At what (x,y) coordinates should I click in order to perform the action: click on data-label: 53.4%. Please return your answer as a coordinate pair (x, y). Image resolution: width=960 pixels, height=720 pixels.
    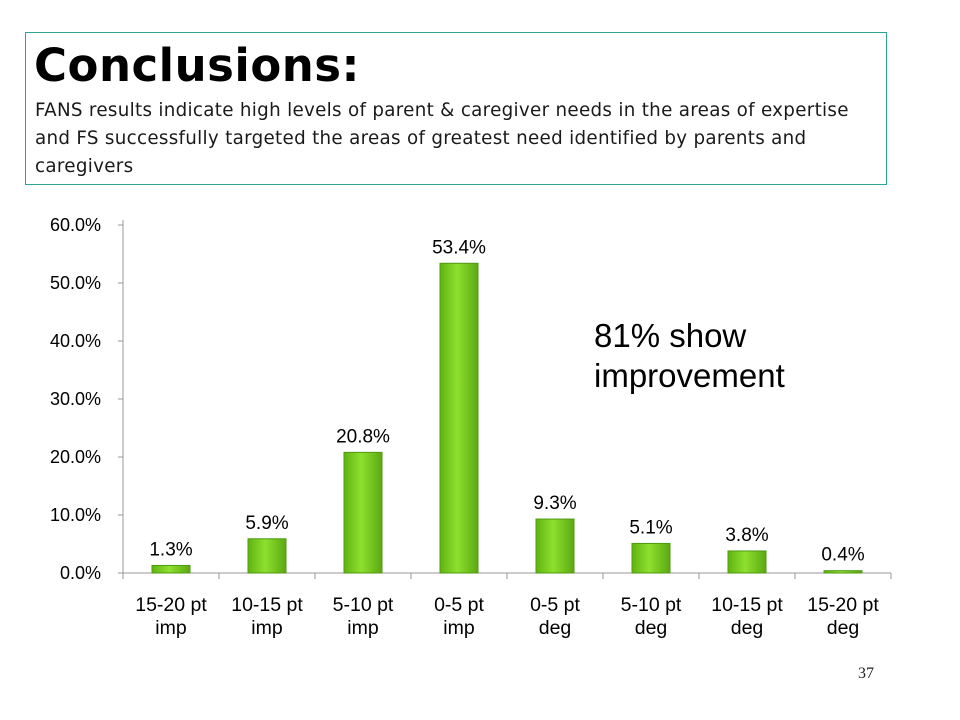
    Looking at the image, I should click on (459, 247).